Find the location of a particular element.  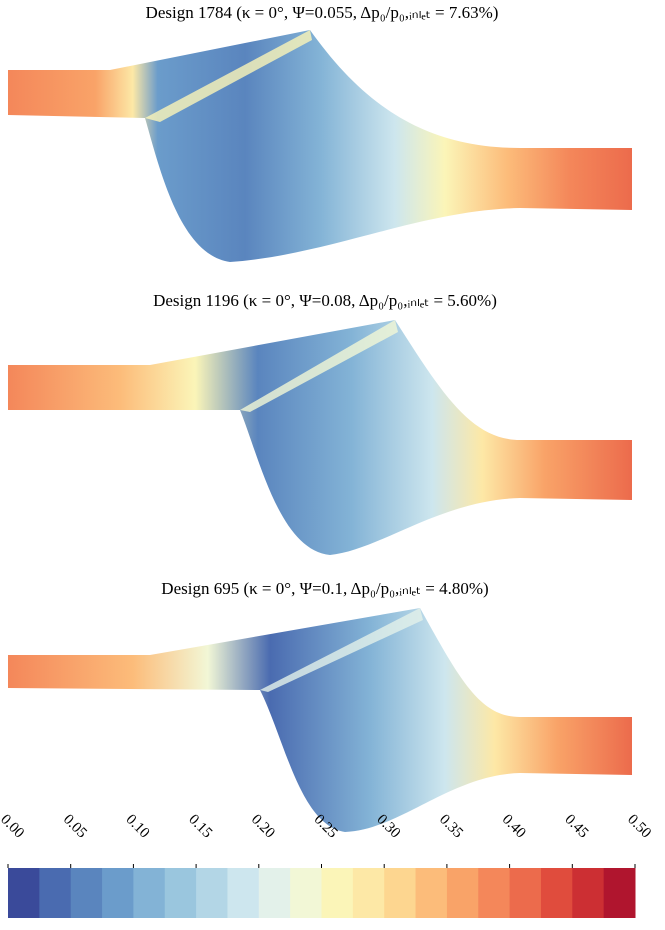

colorbar-tick-label: 0.50 is located at coordinates (639, 827).